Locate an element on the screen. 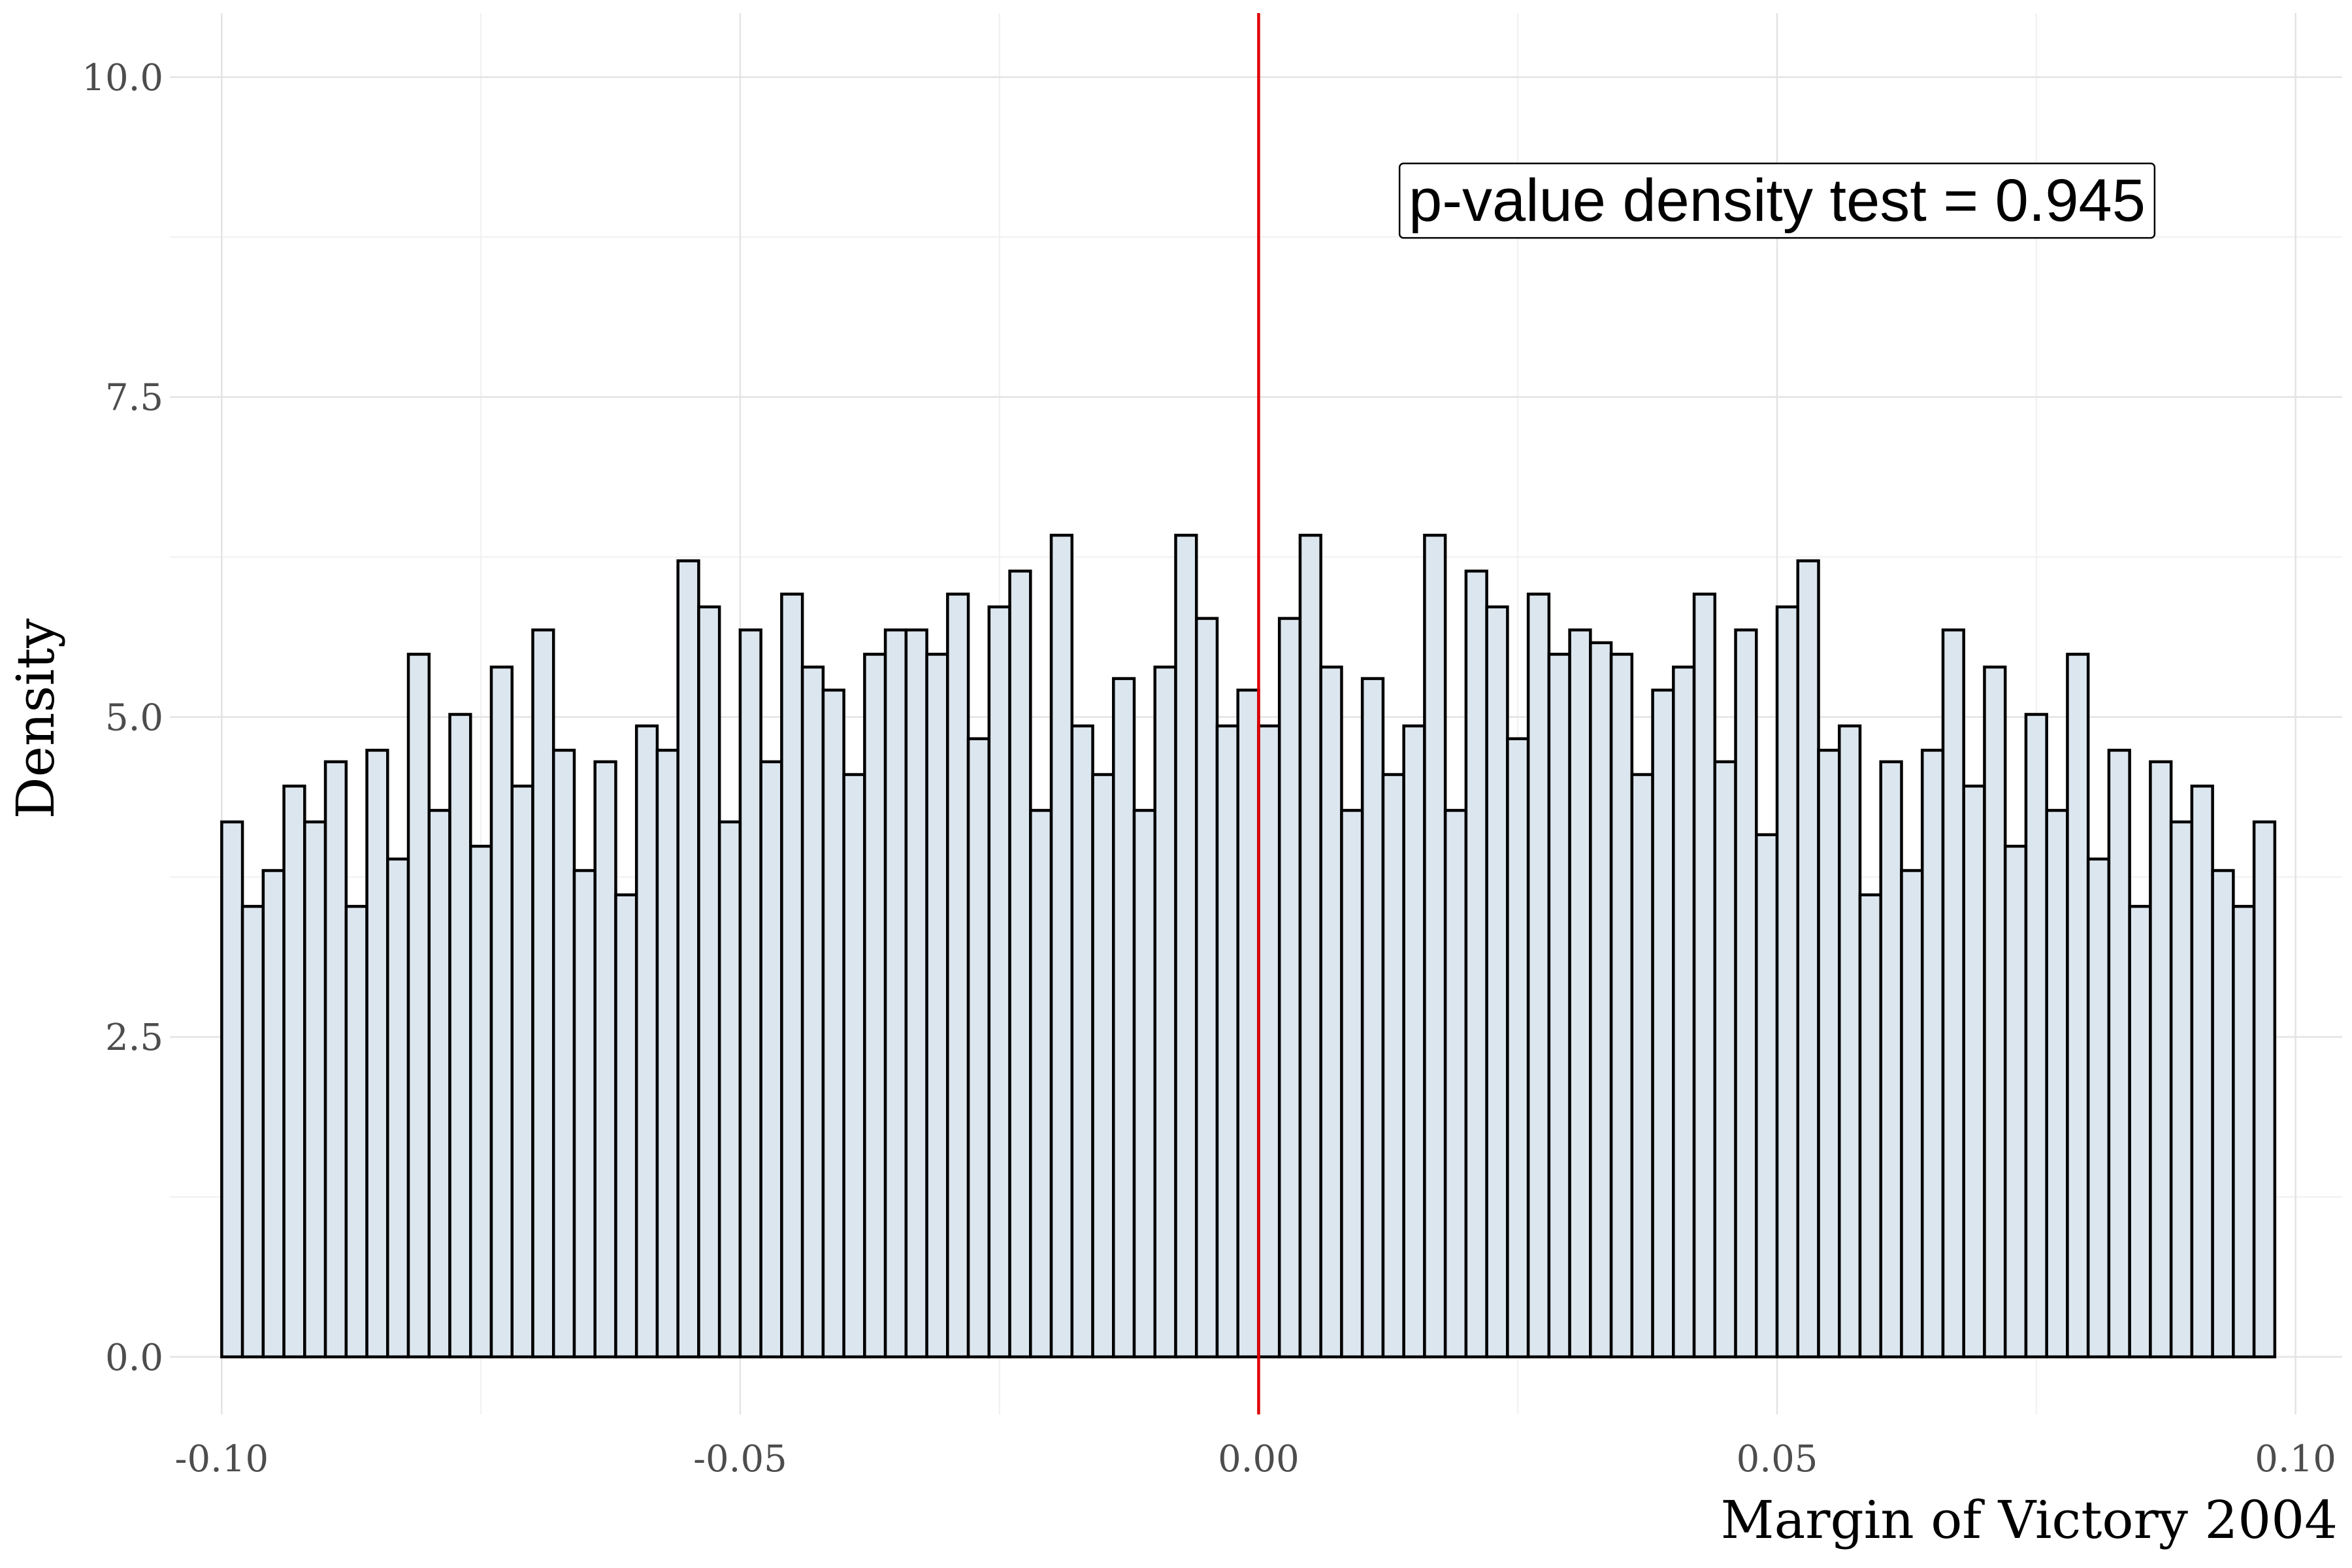  y-tick-label: 5.0 is located at coordinates (134, 717).